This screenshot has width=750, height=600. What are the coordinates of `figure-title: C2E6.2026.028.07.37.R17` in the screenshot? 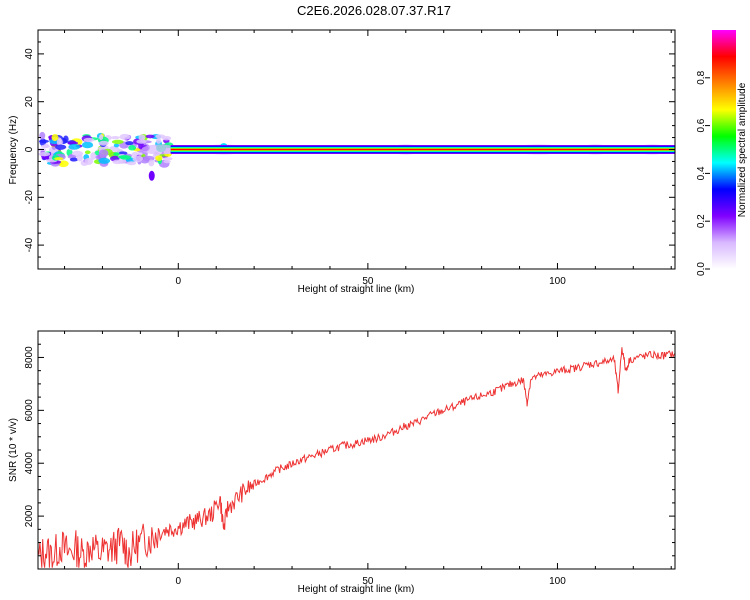 It's located at (374, 10).